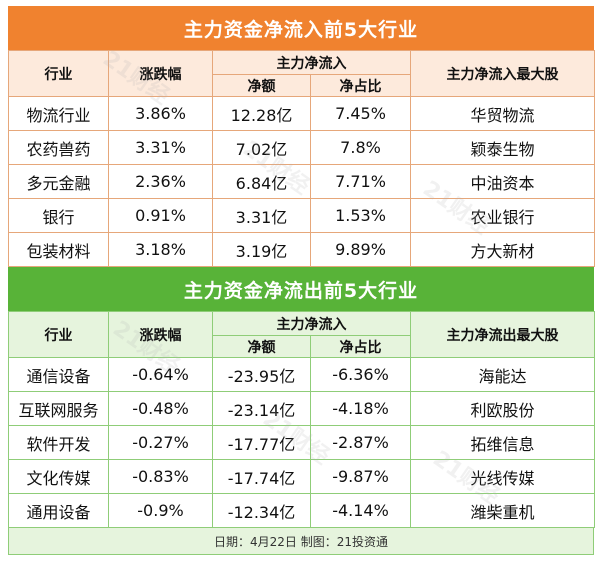 The image size is (600, 569). I want to click on outflow-header-row: 行业 涨跌幅 主力净流入 主力净流出最大股, so click(301, 334).